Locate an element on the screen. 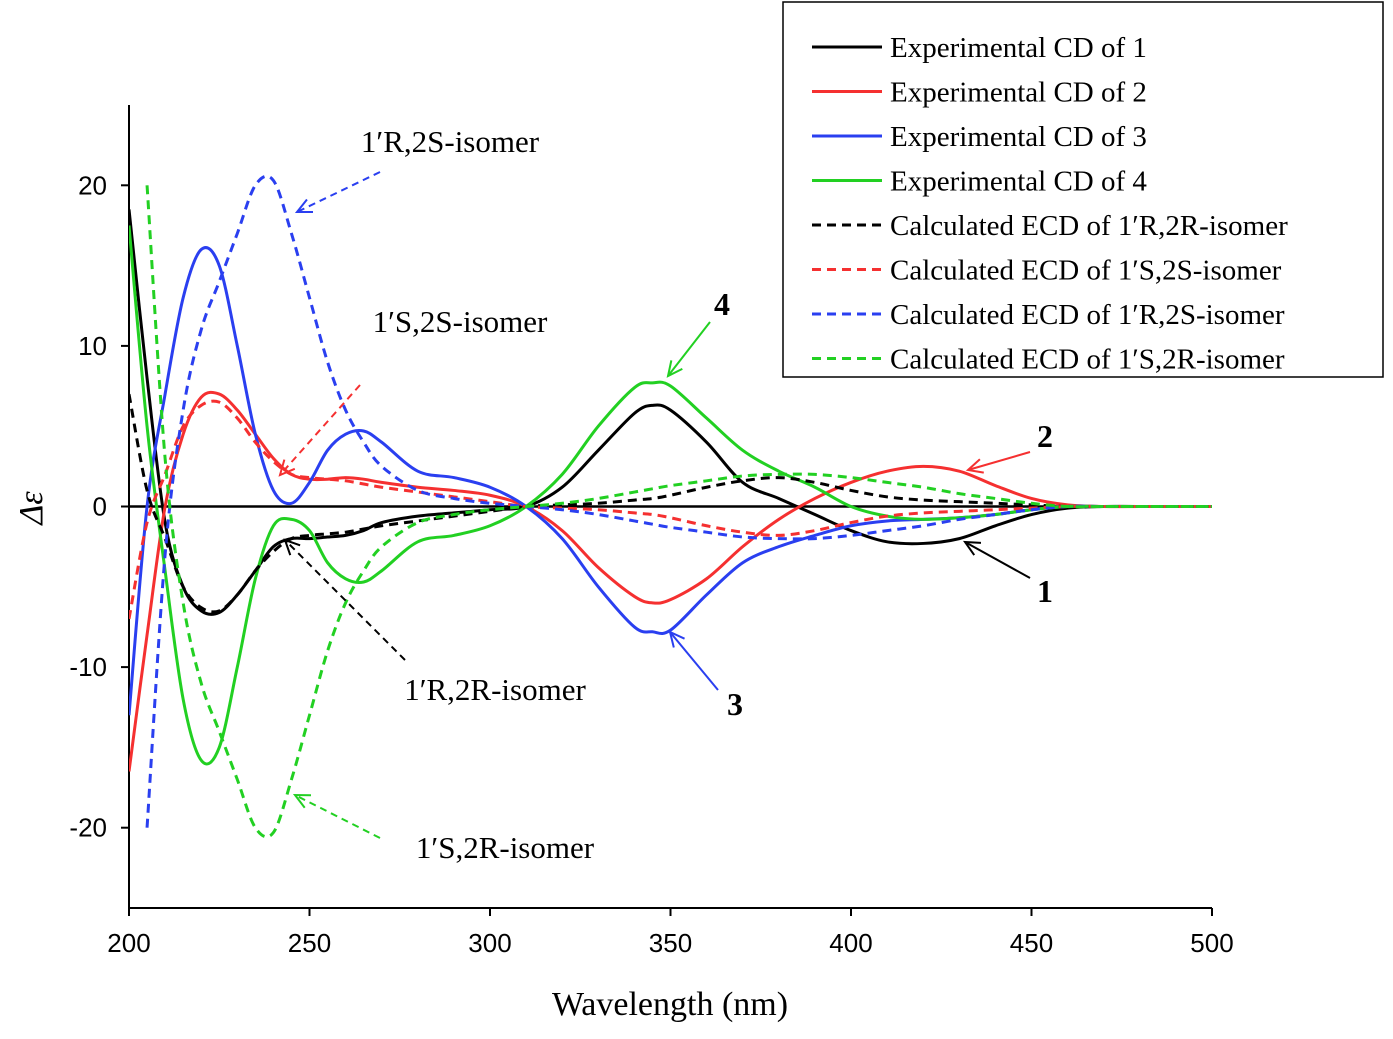 The image size is (1393, 1039). y-axis-label: Δε is located at coordinates (31, 509).